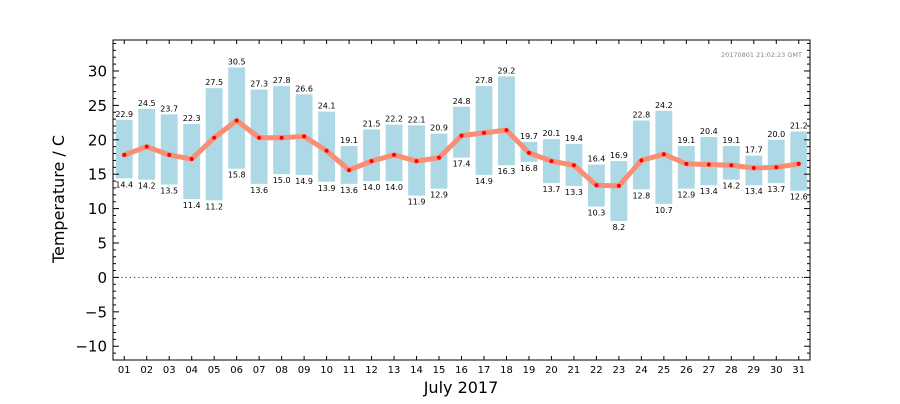 The image size is (900, 404). Describe the element at coordinates (507, 171) in the screenshot. I see `min-value-label: 16.3` at that location.